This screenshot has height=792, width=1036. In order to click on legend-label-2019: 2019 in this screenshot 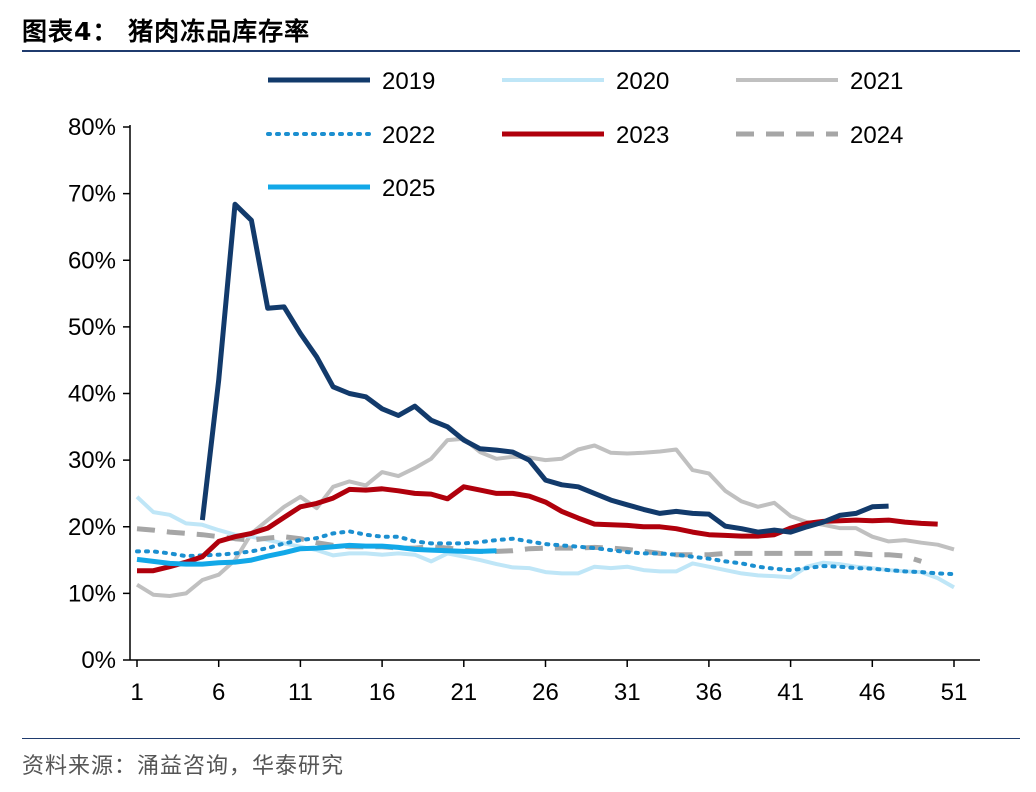, I will do `click(408, 81)`.